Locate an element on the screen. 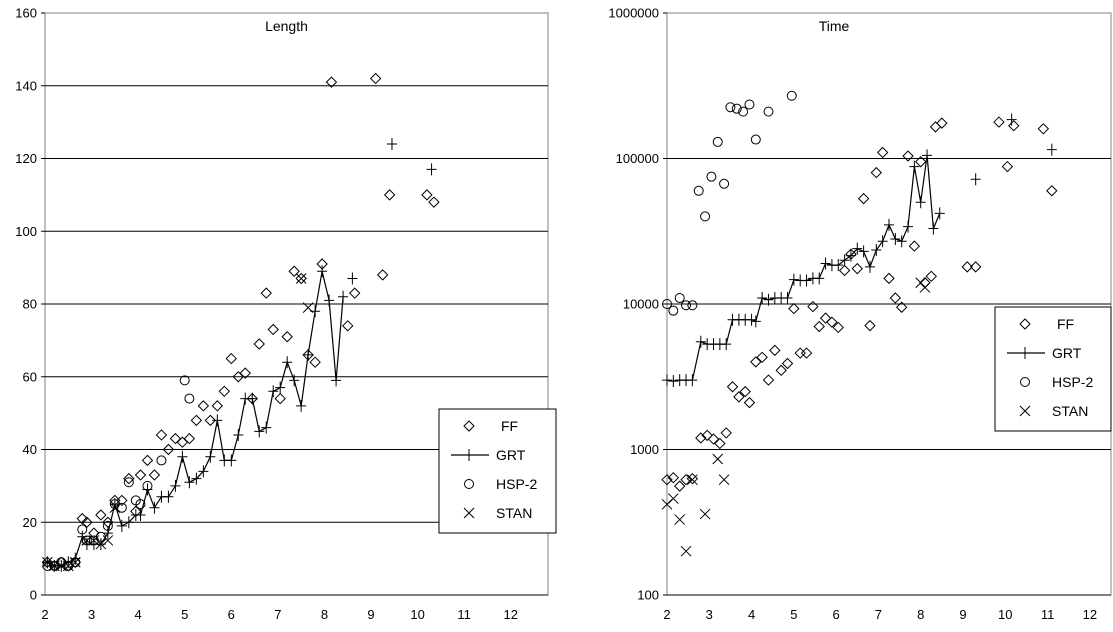 The image size is (1113, 632). y-tick-label: 1000000 is located at coordinates (633, 13).